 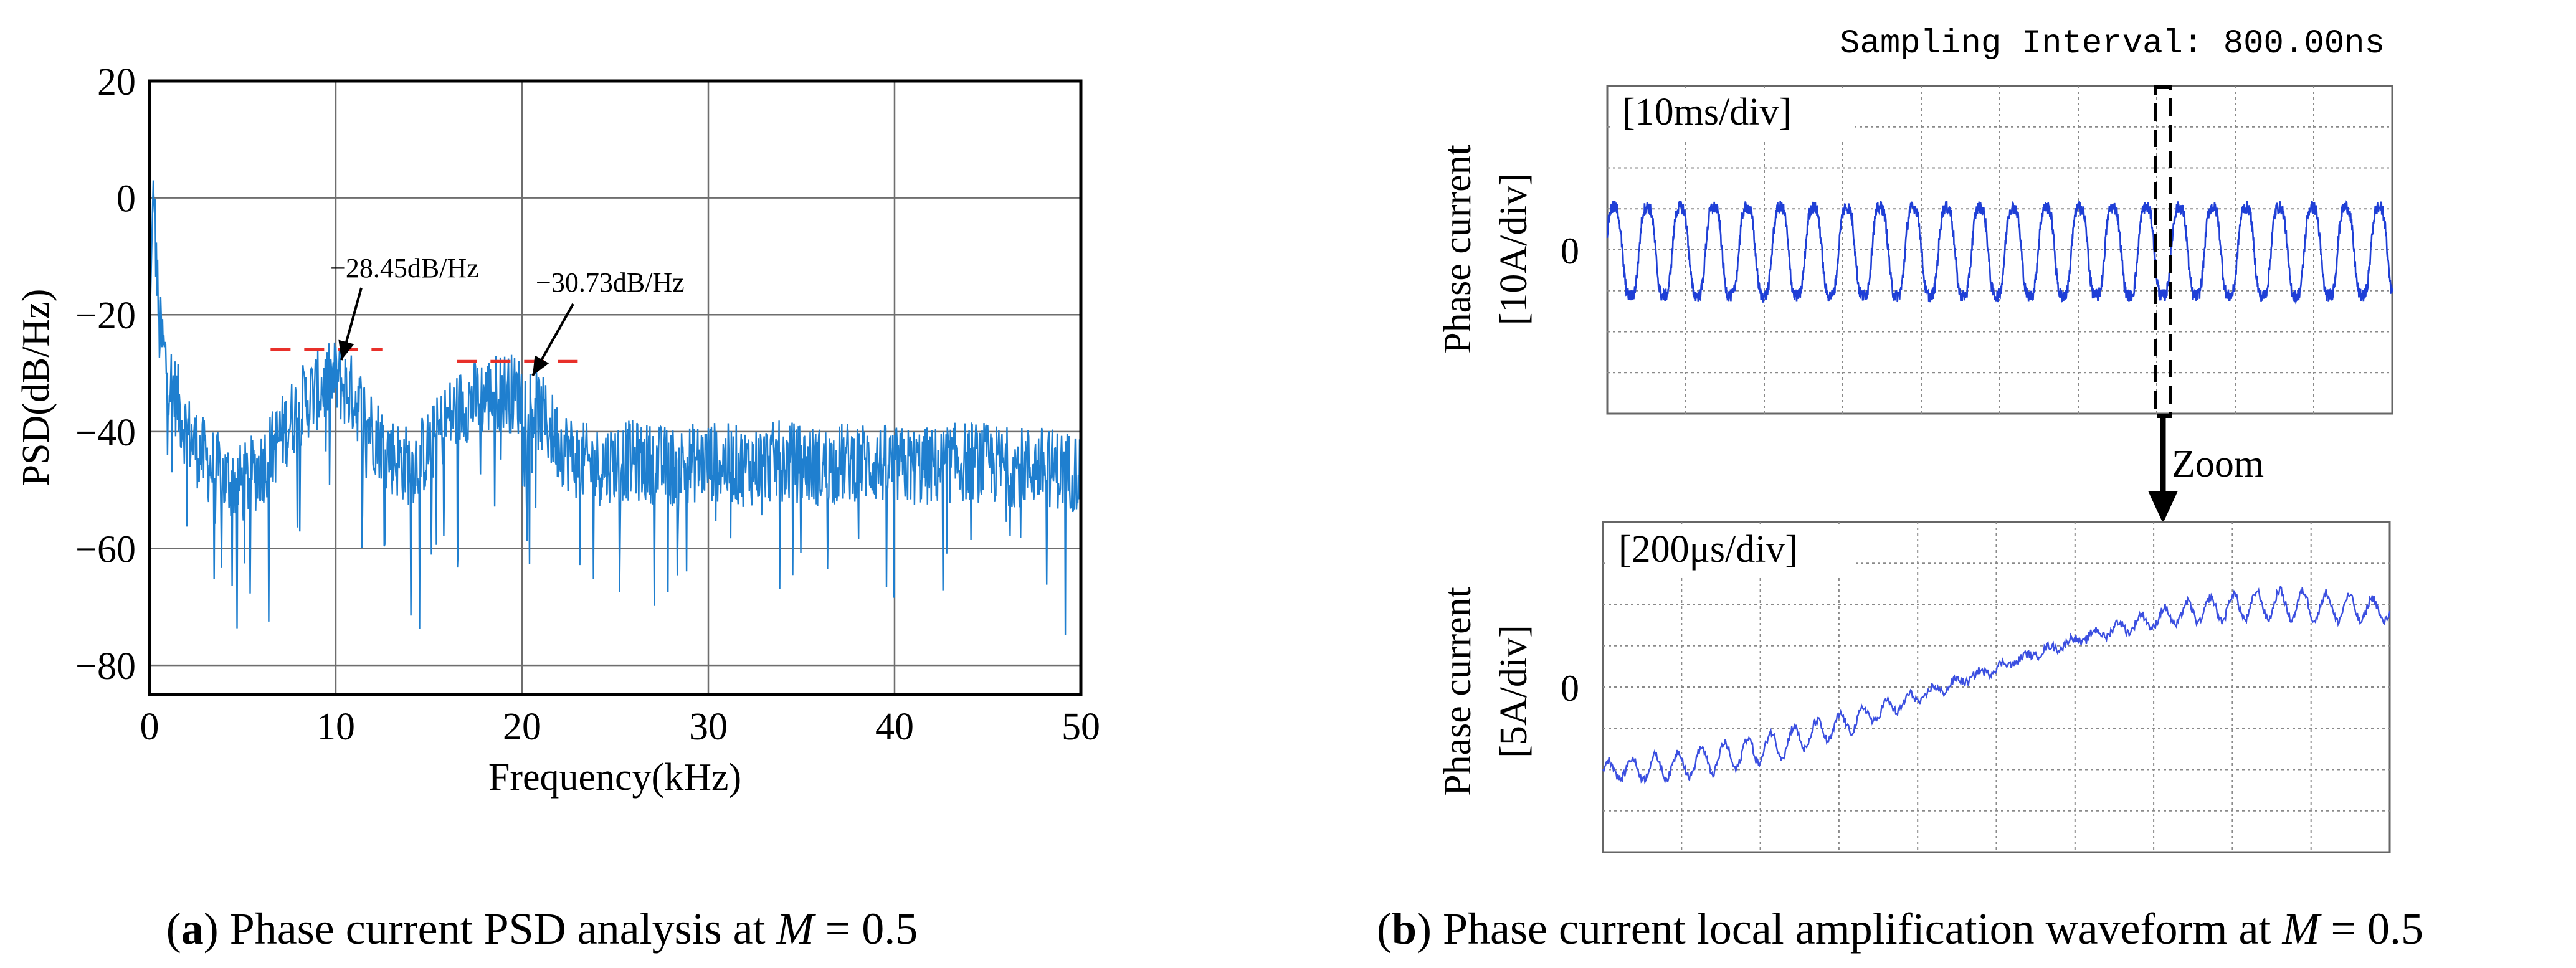 I want to click on scope-top-zero-label: 0, so click(x=1570, y=251).